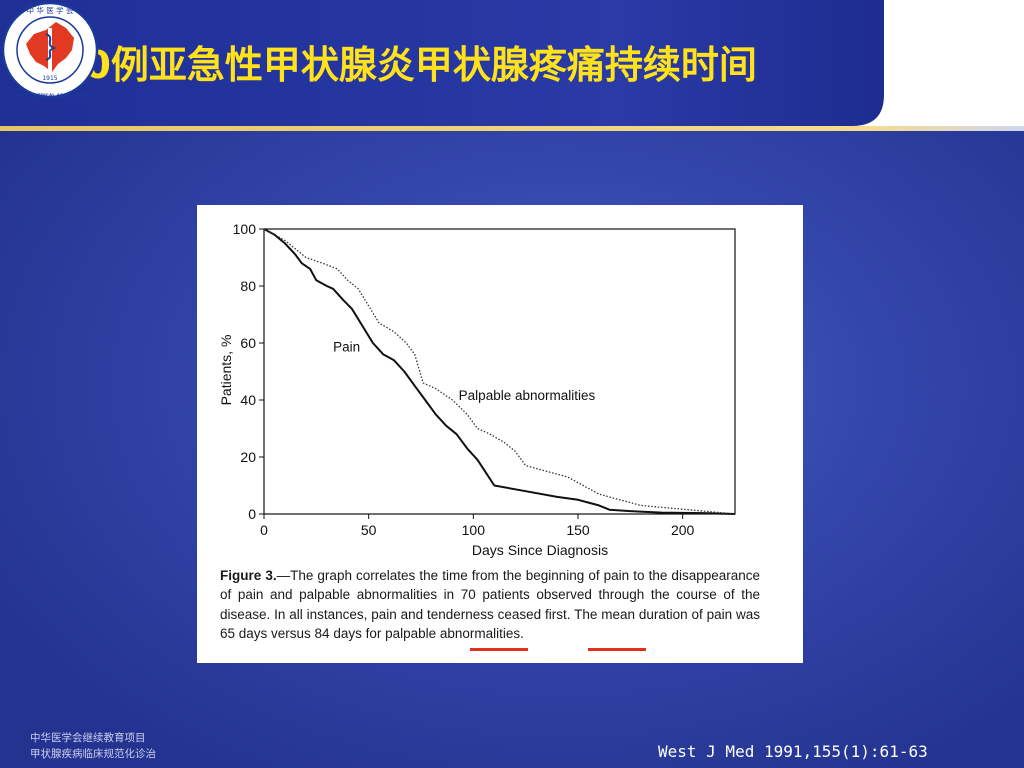 Image resolution: width=1024 pixels, height=768 pixels. Describe the element at coordinates (464, 371) in the screenshot. I see `chart-annotations: Pain Palpable abnormalities` at that location.